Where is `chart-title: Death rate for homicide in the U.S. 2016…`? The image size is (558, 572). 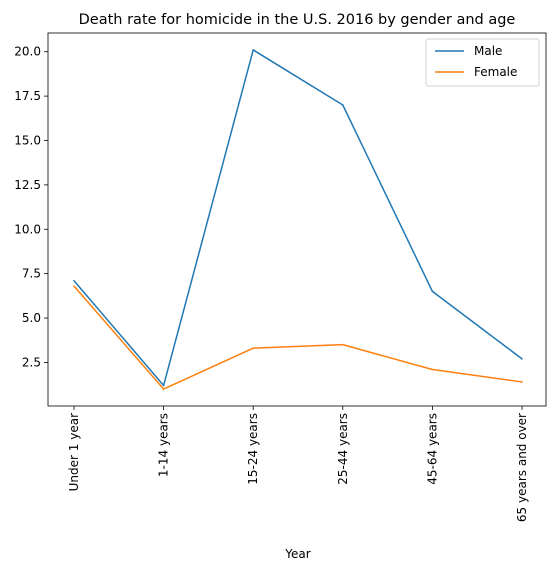
chart-title: Death rate for homicide in the U.S. 2016… is located at coordinates (297, 20).